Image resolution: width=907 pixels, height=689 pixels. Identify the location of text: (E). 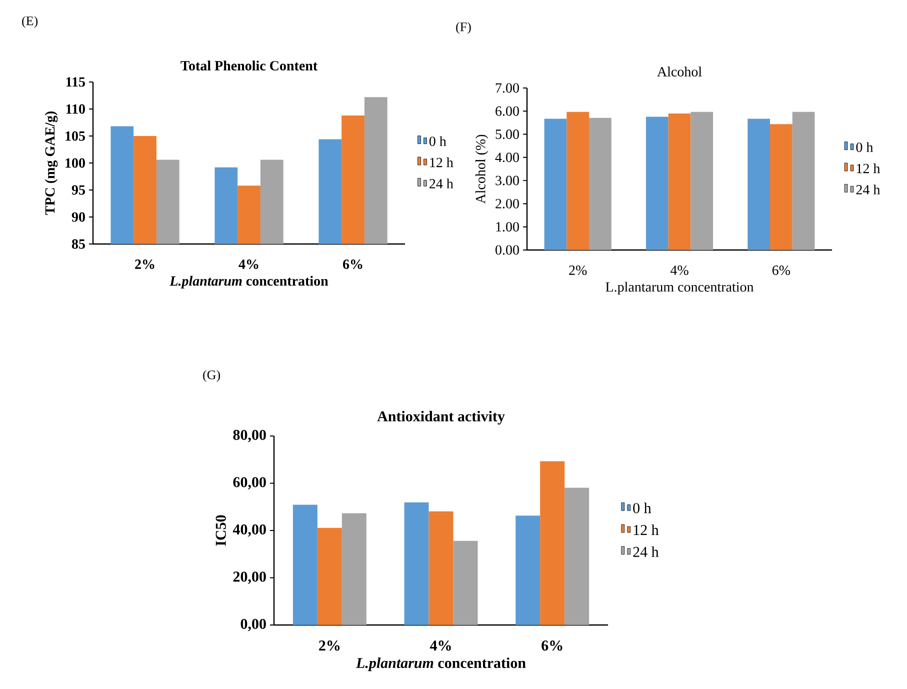
(30, 22).